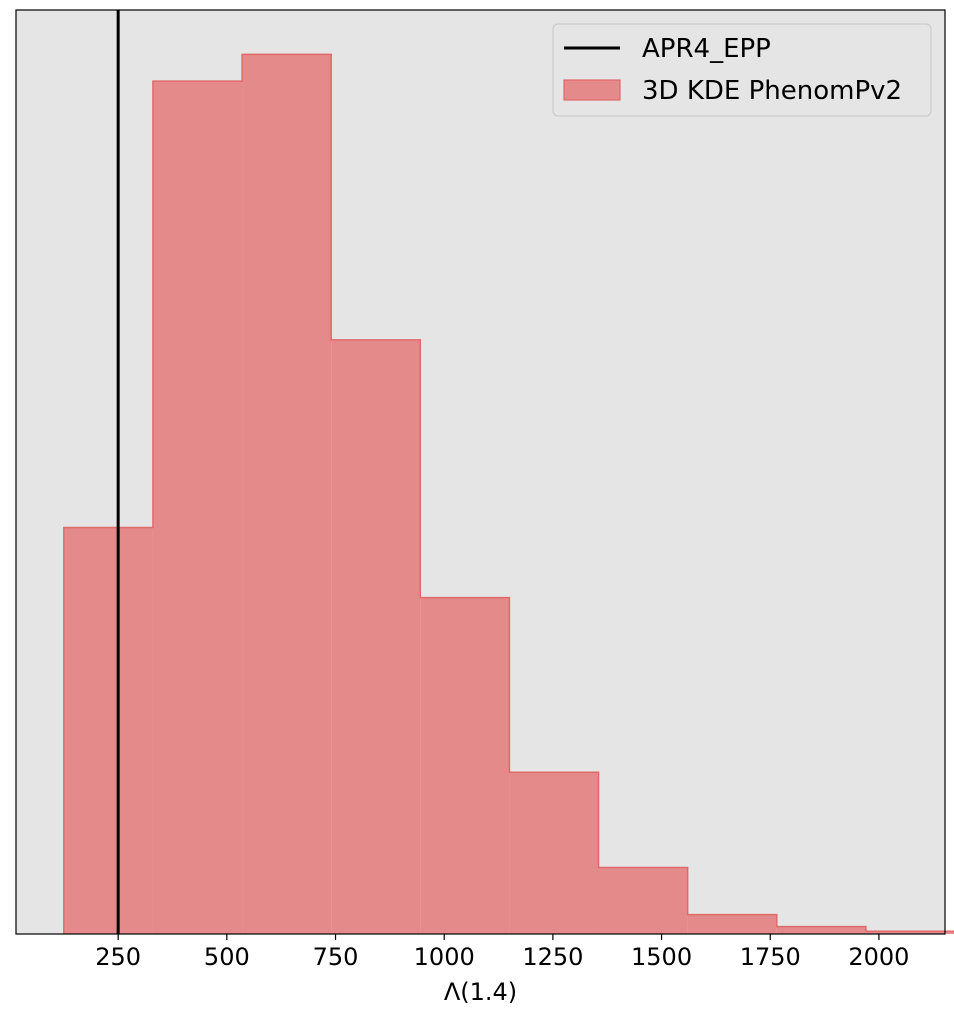  What do you see at coordinates (592, 90) in the screenshot?
I see `legend-patch-swatch` at bounding box center [592, 90].